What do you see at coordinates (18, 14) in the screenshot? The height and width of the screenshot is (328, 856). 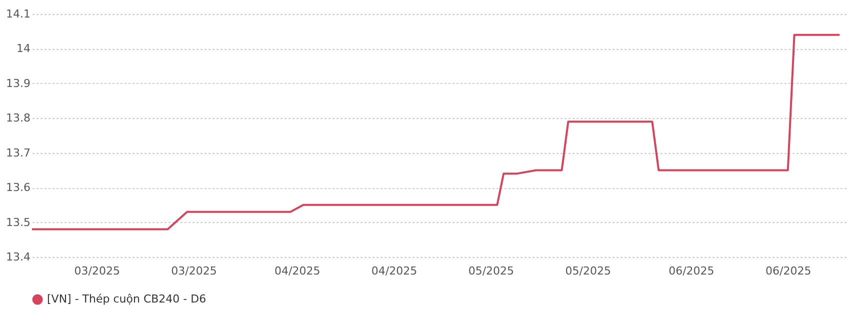 I see `y-tick-label: 14.1` at bounding box center [18, 14].